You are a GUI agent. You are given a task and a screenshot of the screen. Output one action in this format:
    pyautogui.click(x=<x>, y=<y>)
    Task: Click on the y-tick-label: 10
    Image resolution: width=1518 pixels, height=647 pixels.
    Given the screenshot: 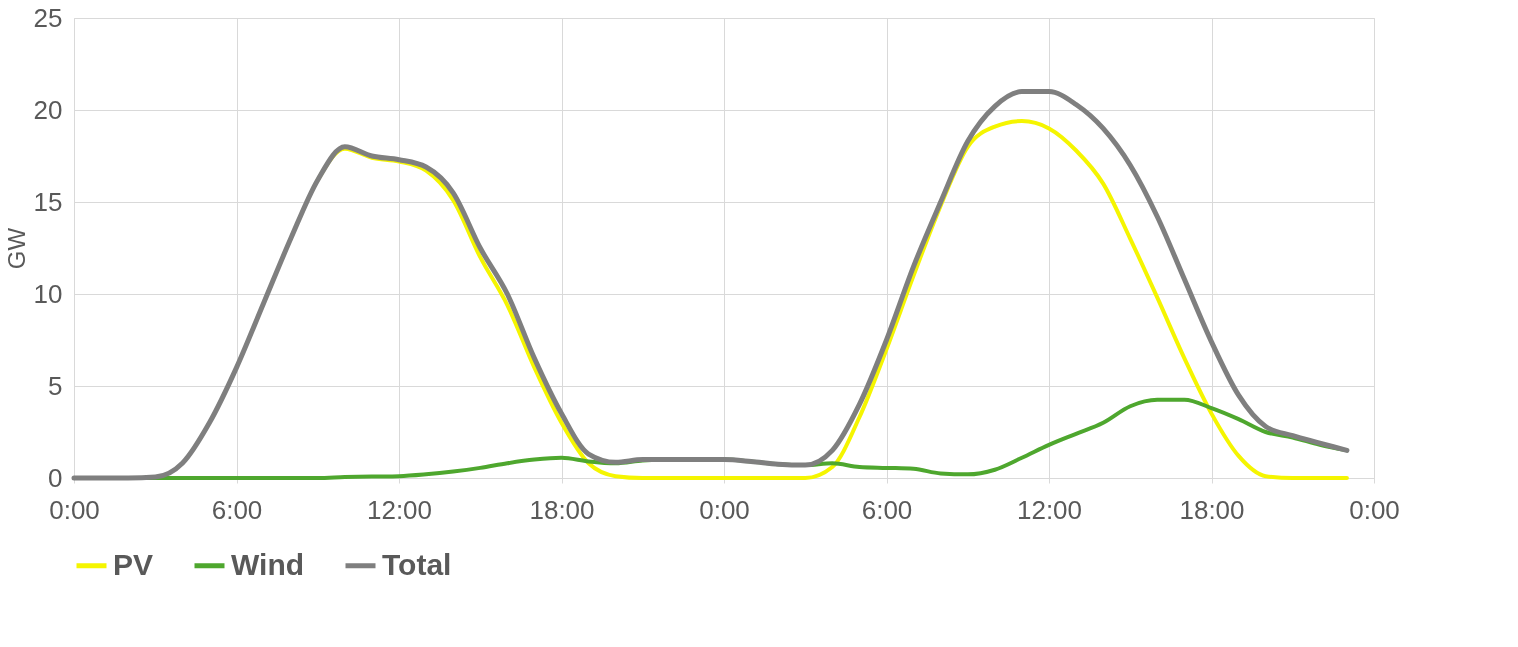 What is the action you would take?
    pyautogui.click(x=48, y=293)
    